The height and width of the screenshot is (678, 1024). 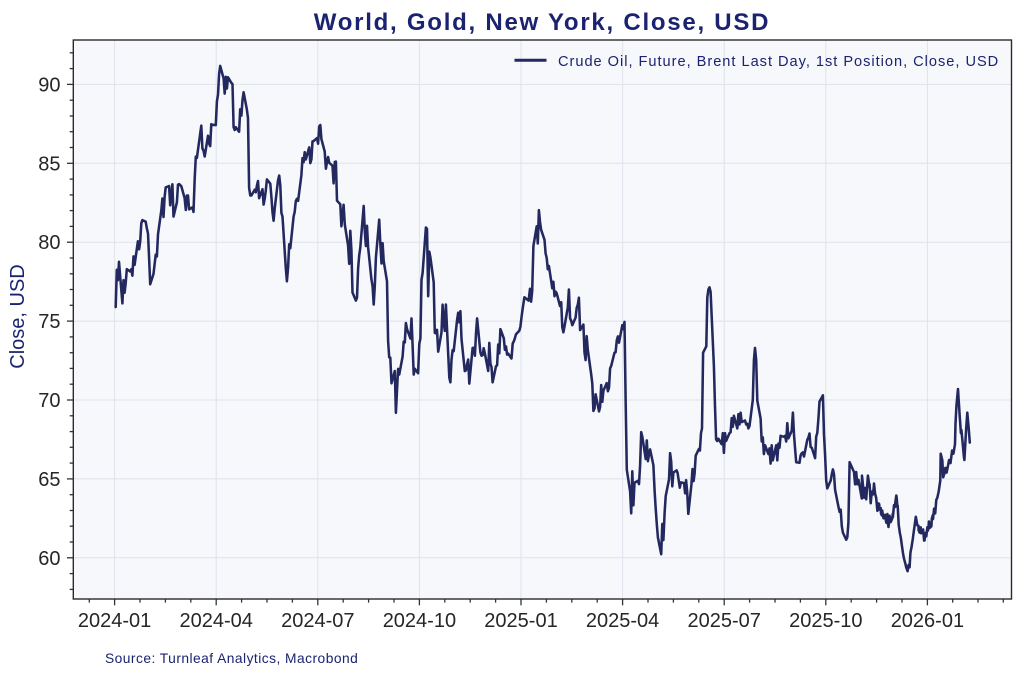 I want to click on svg-text:World, Gold, New York, Close,: World, Gold, New York, Close, USD, so click(x=542, y=22).